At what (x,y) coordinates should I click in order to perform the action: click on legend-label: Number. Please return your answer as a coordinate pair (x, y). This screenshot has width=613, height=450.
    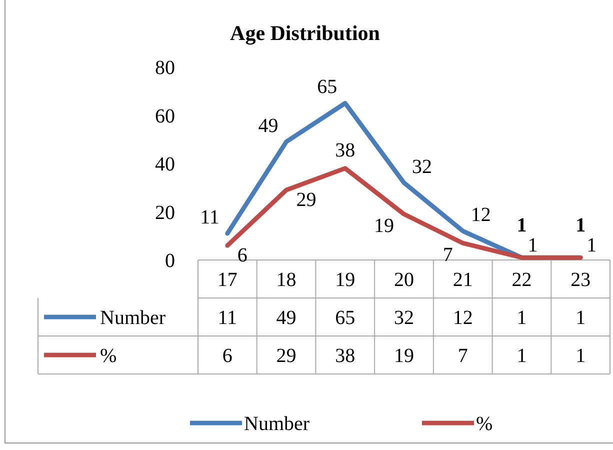
    Looking at the image, I should click on (133, 318).